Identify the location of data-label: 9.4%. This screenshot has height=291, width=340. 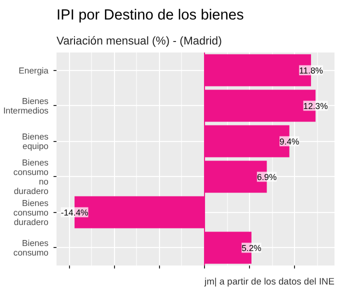
(290, 141).